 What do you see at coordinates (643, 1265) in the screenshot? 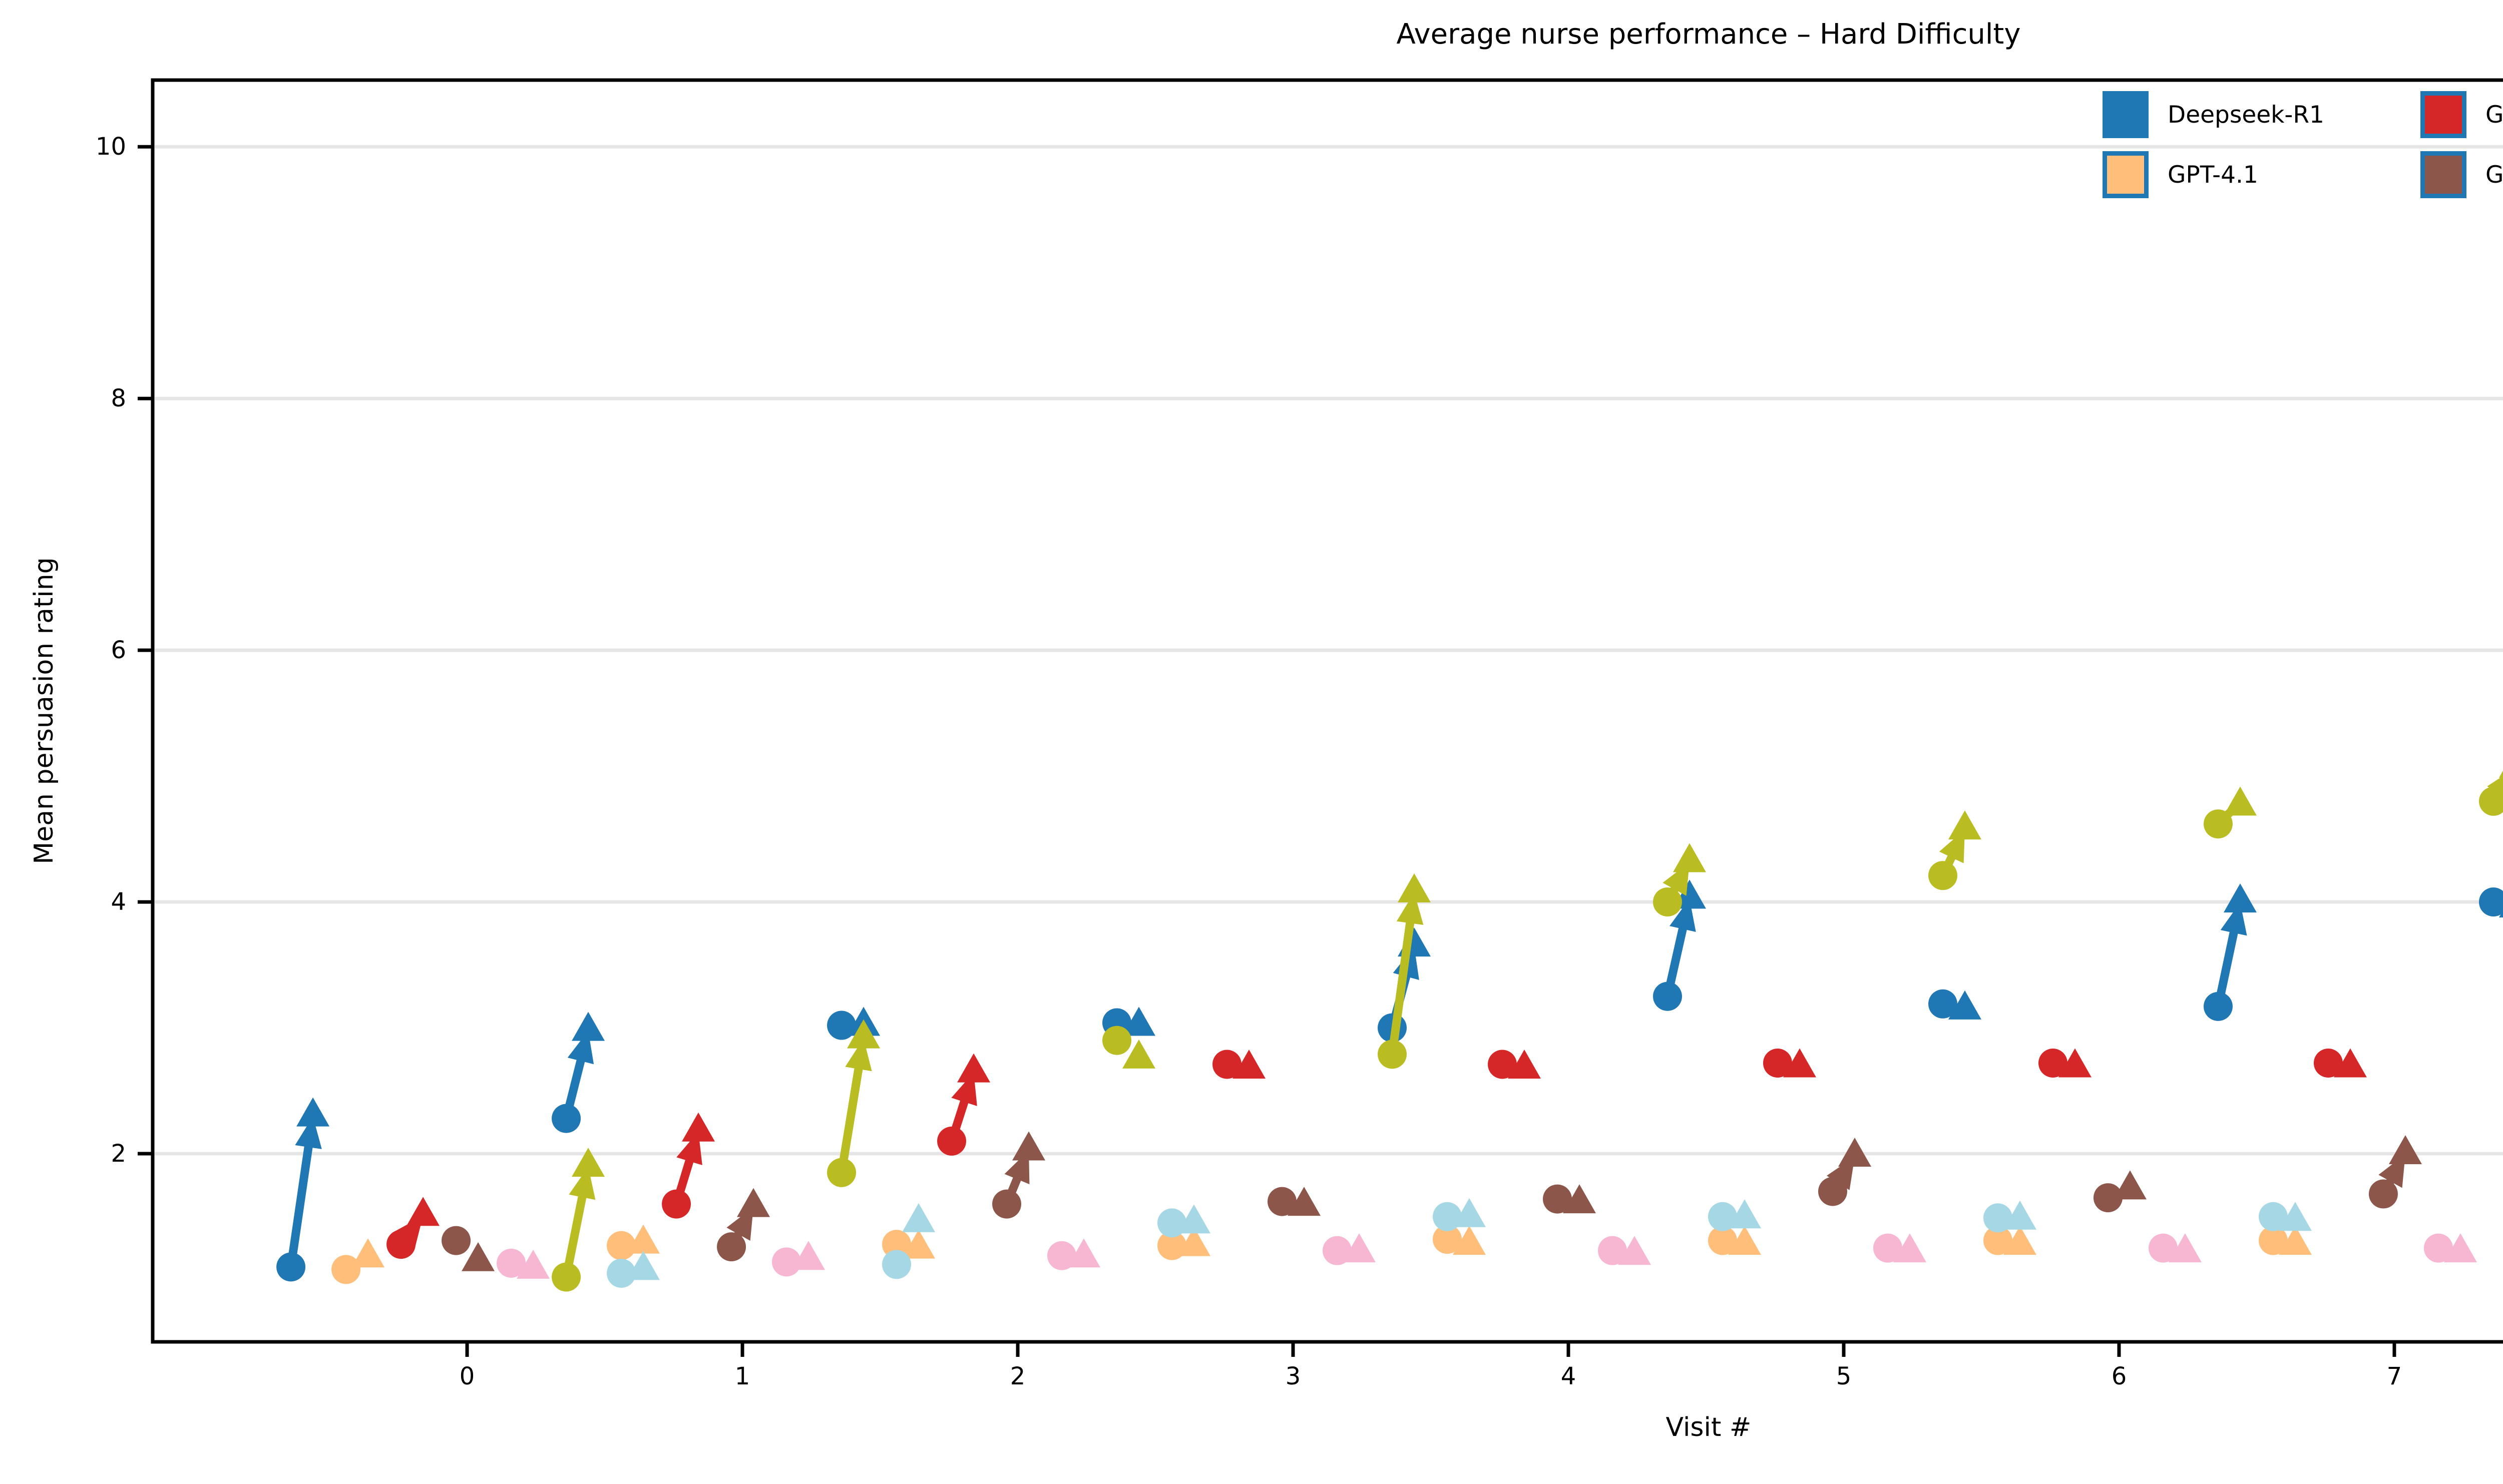
I see `marker-triangle-qwen-2-5-32b-v0` at bounding box center [643, 1265].